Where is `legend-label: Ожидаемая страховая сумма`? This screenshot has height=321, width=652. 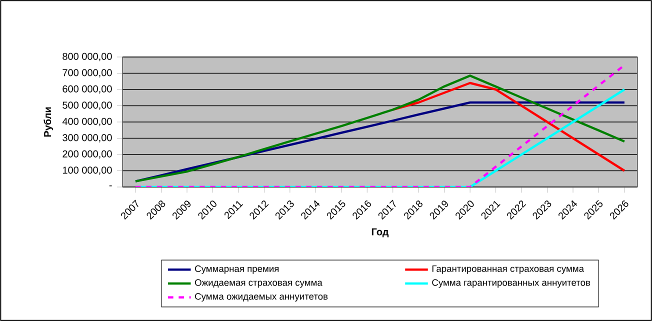
legend-label: Ожидаемая страховая сумма is located at coordinates (258, 283).